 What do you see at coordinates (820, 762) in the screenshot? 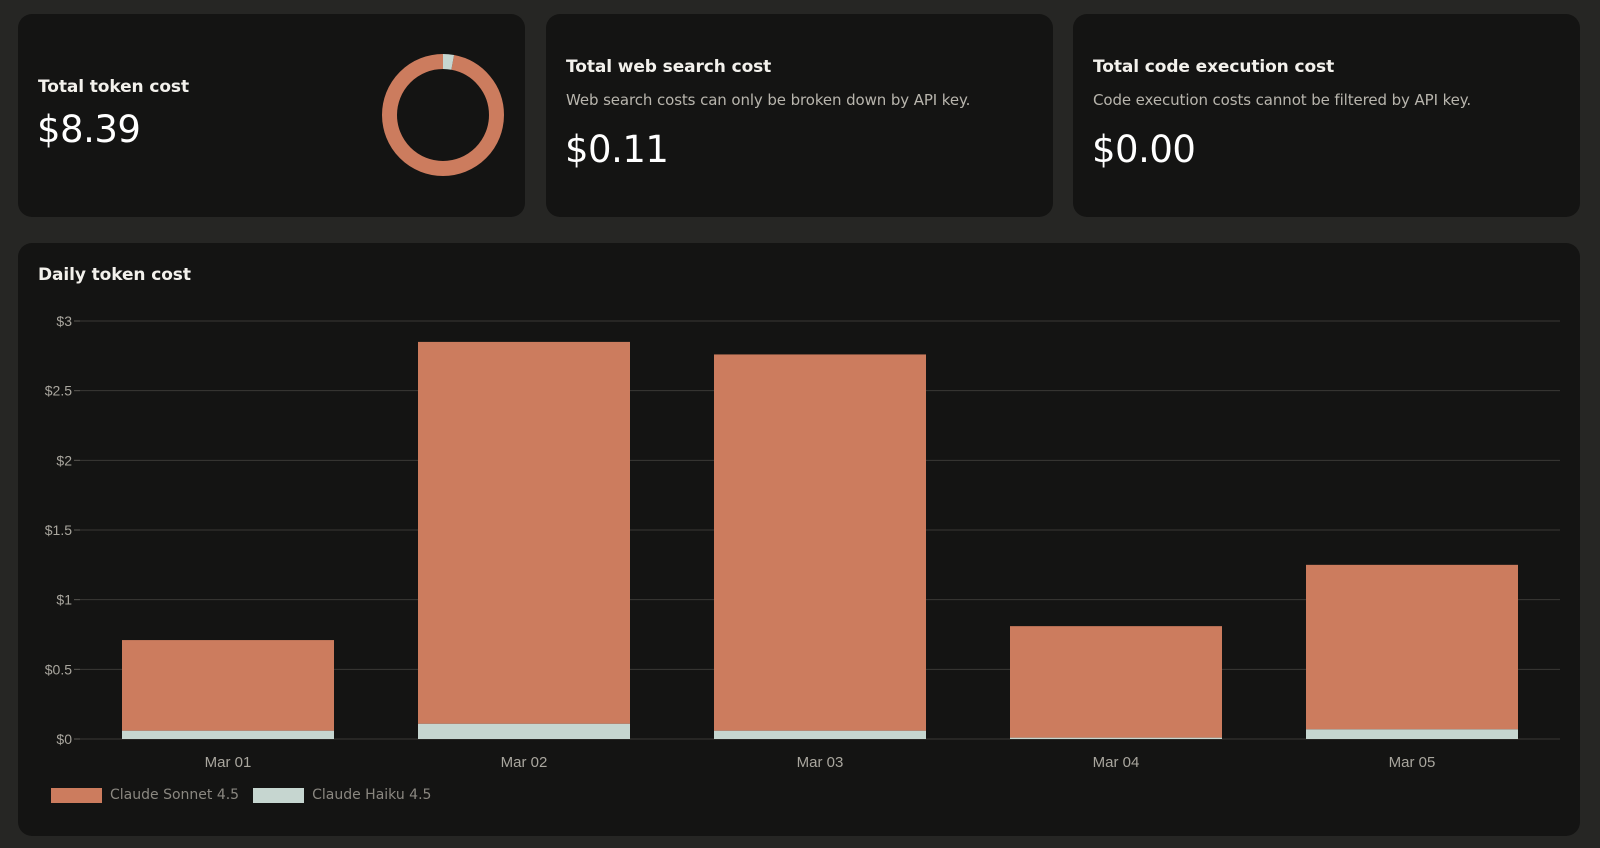
I see `x-tick-label: Mar 03` at bounding box center [820, 762].